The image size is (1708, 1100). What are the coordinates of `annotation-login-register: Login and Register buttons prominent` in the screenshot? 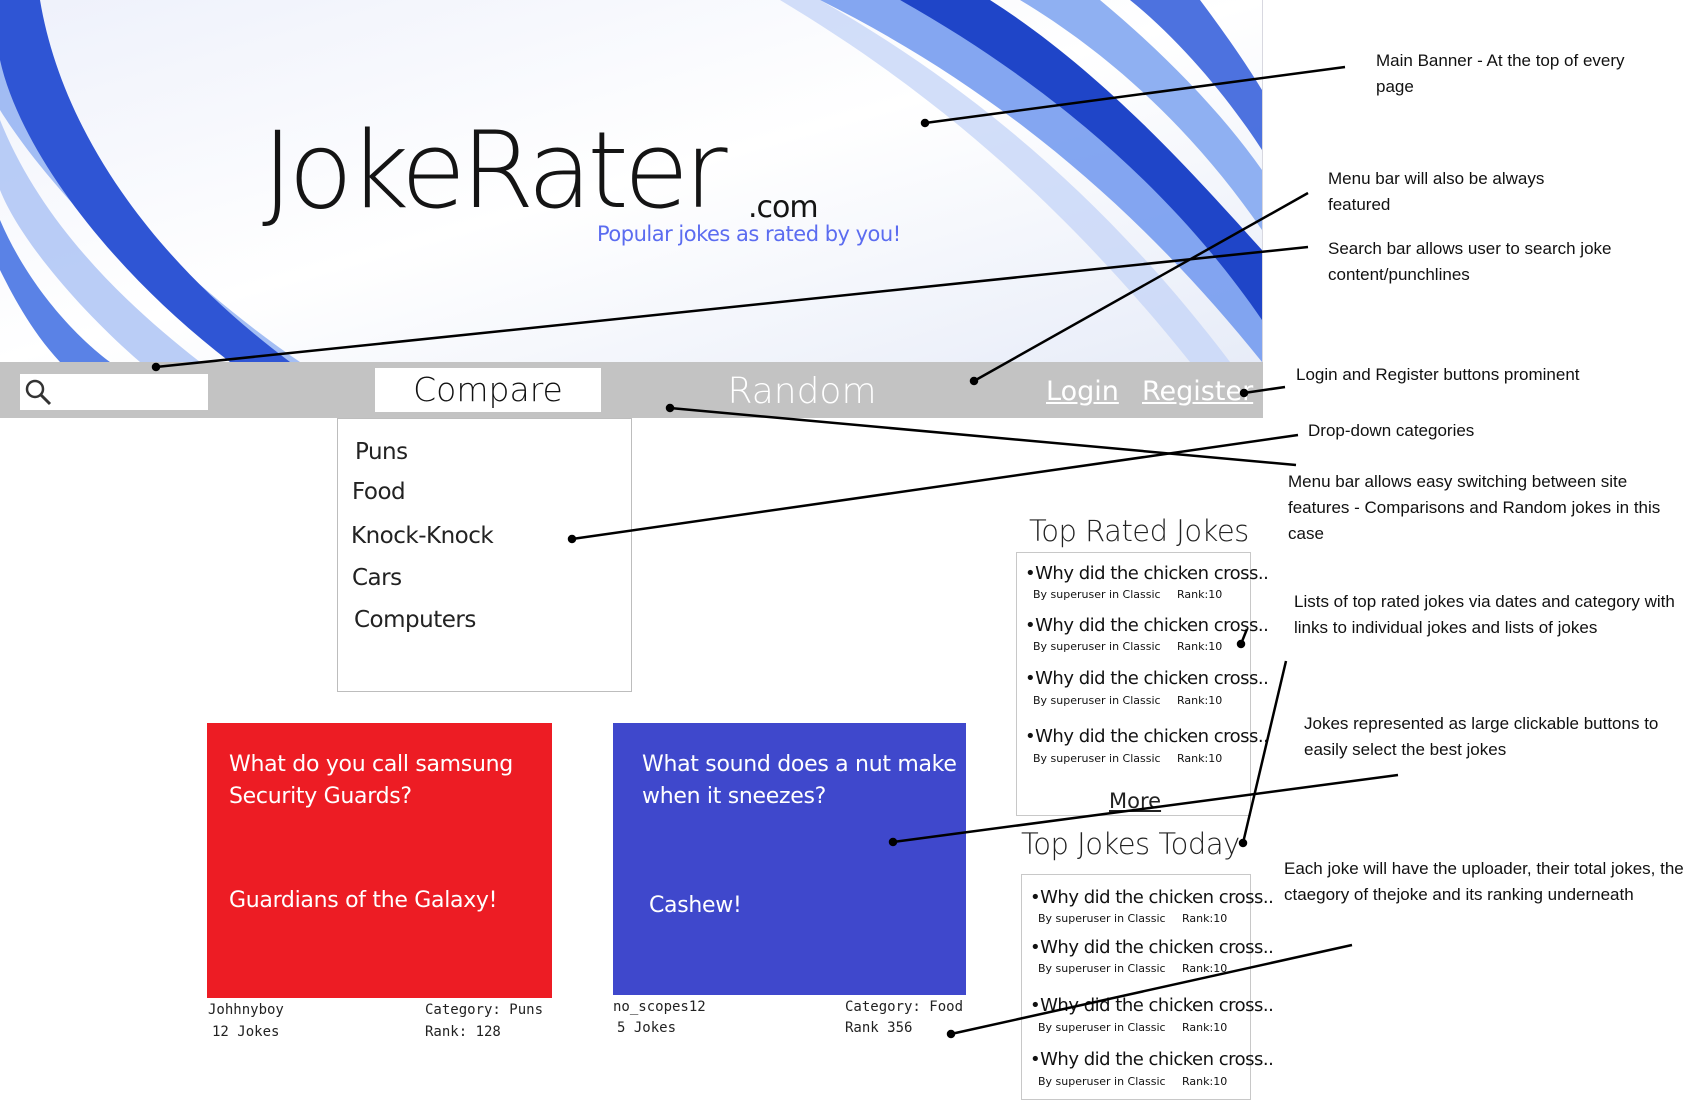 It's located at (1438, 374).